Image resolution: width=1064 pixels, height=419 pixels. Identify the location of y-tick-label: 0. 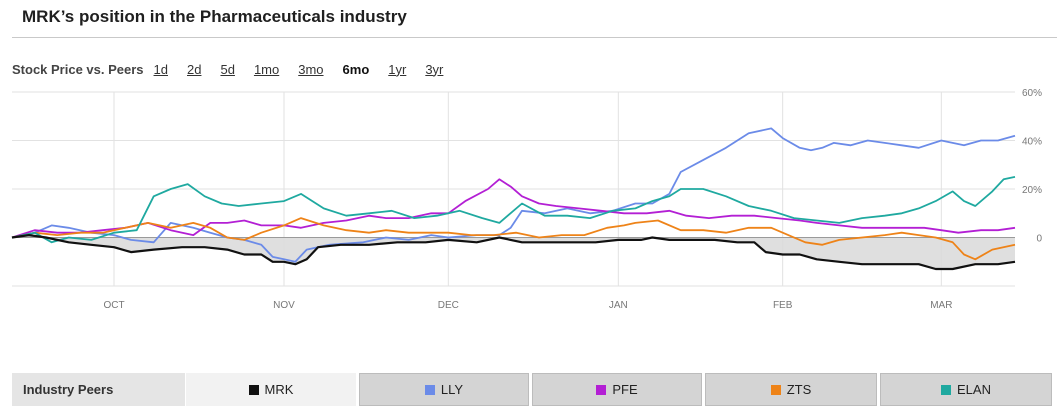
(1039, 239).